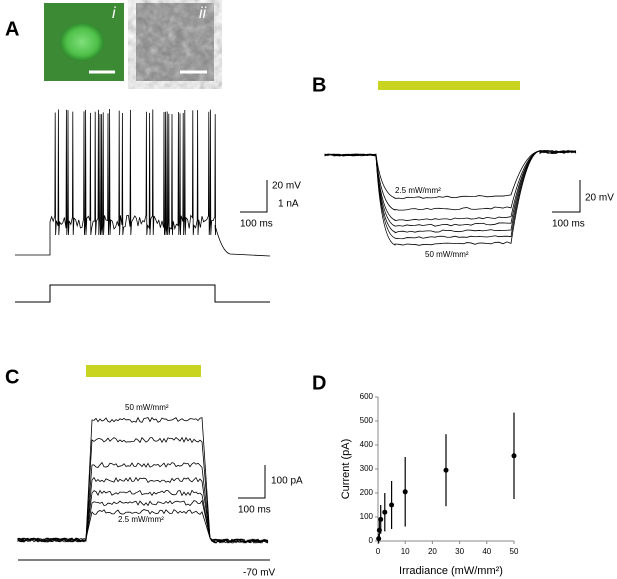 Image resolution: width=617 pixels, height=579 pixels. I want to click on texture, so click(175, 42).